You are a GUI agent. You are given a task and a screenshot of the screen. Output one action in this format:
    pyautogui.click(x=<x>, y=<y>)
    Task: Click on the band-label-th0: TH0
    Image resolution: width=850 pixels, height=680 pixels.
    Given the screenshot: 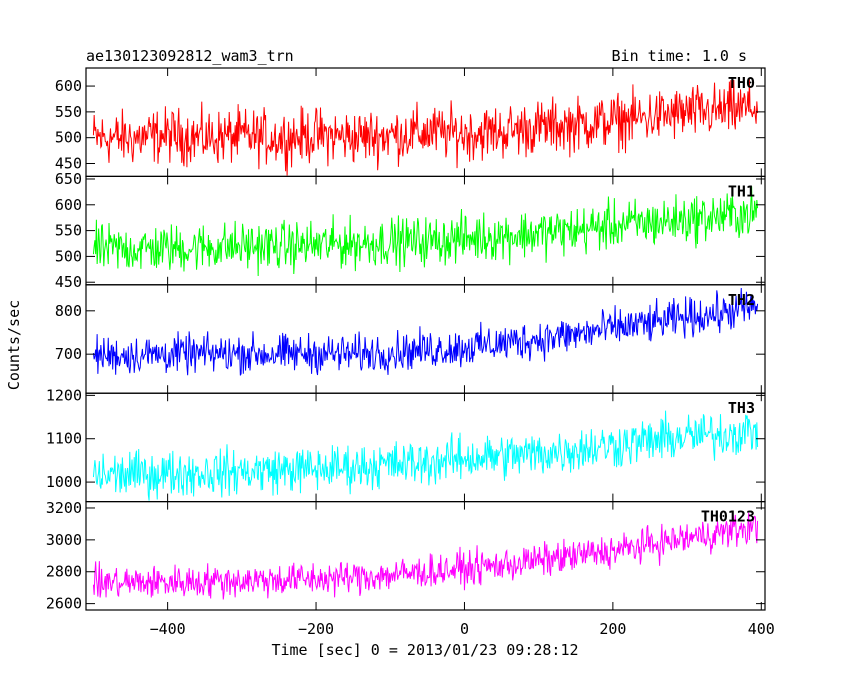 What is the action you would take?
    pyautogui.click(x=741, y=83)
    